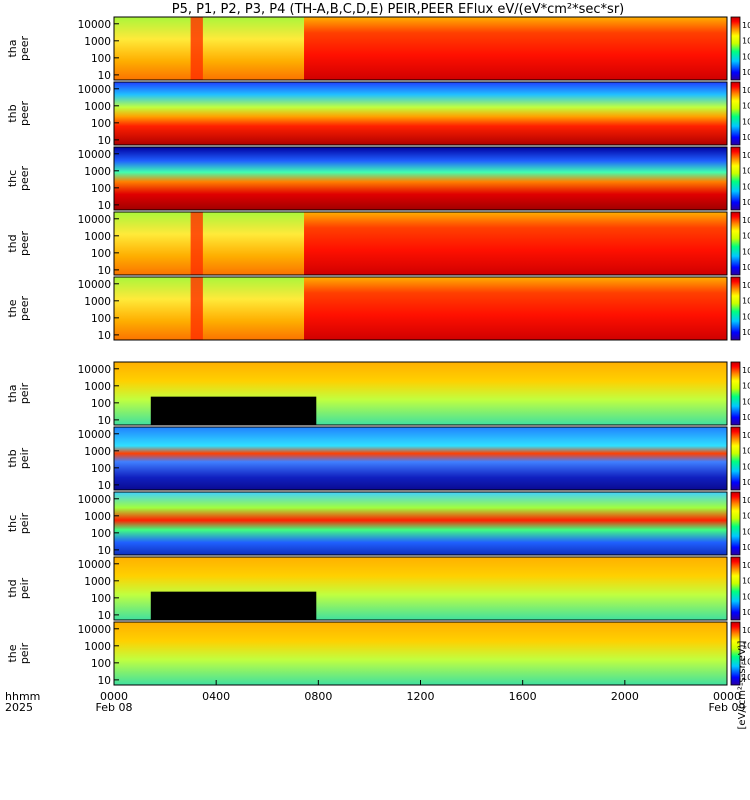  What do you see at coordinates (19, 707) in the screenshot?
I see `x-year-label: 2025` at bounding box center [19, 707].